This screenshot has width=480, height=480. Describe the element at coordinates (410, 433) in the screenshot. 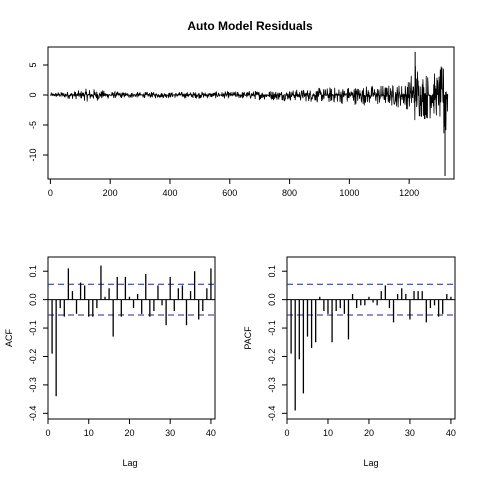

I see `pacf-x-tick-label: 30` at that location.